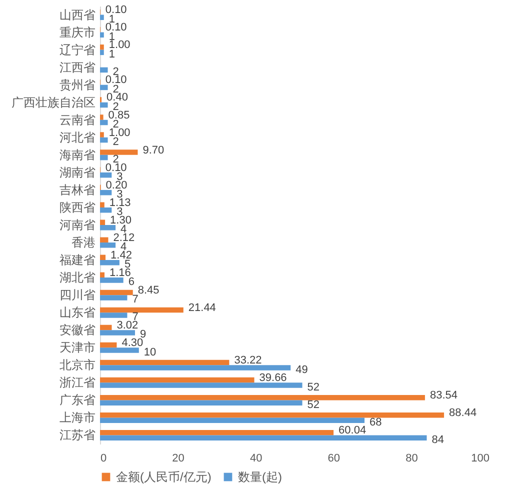 The height and width of the screenshot is (495, 519). What do you see at coordinates (117, 185) in the screenshot?
I see `data-label: 0.20` at bounding box center [117, 185].